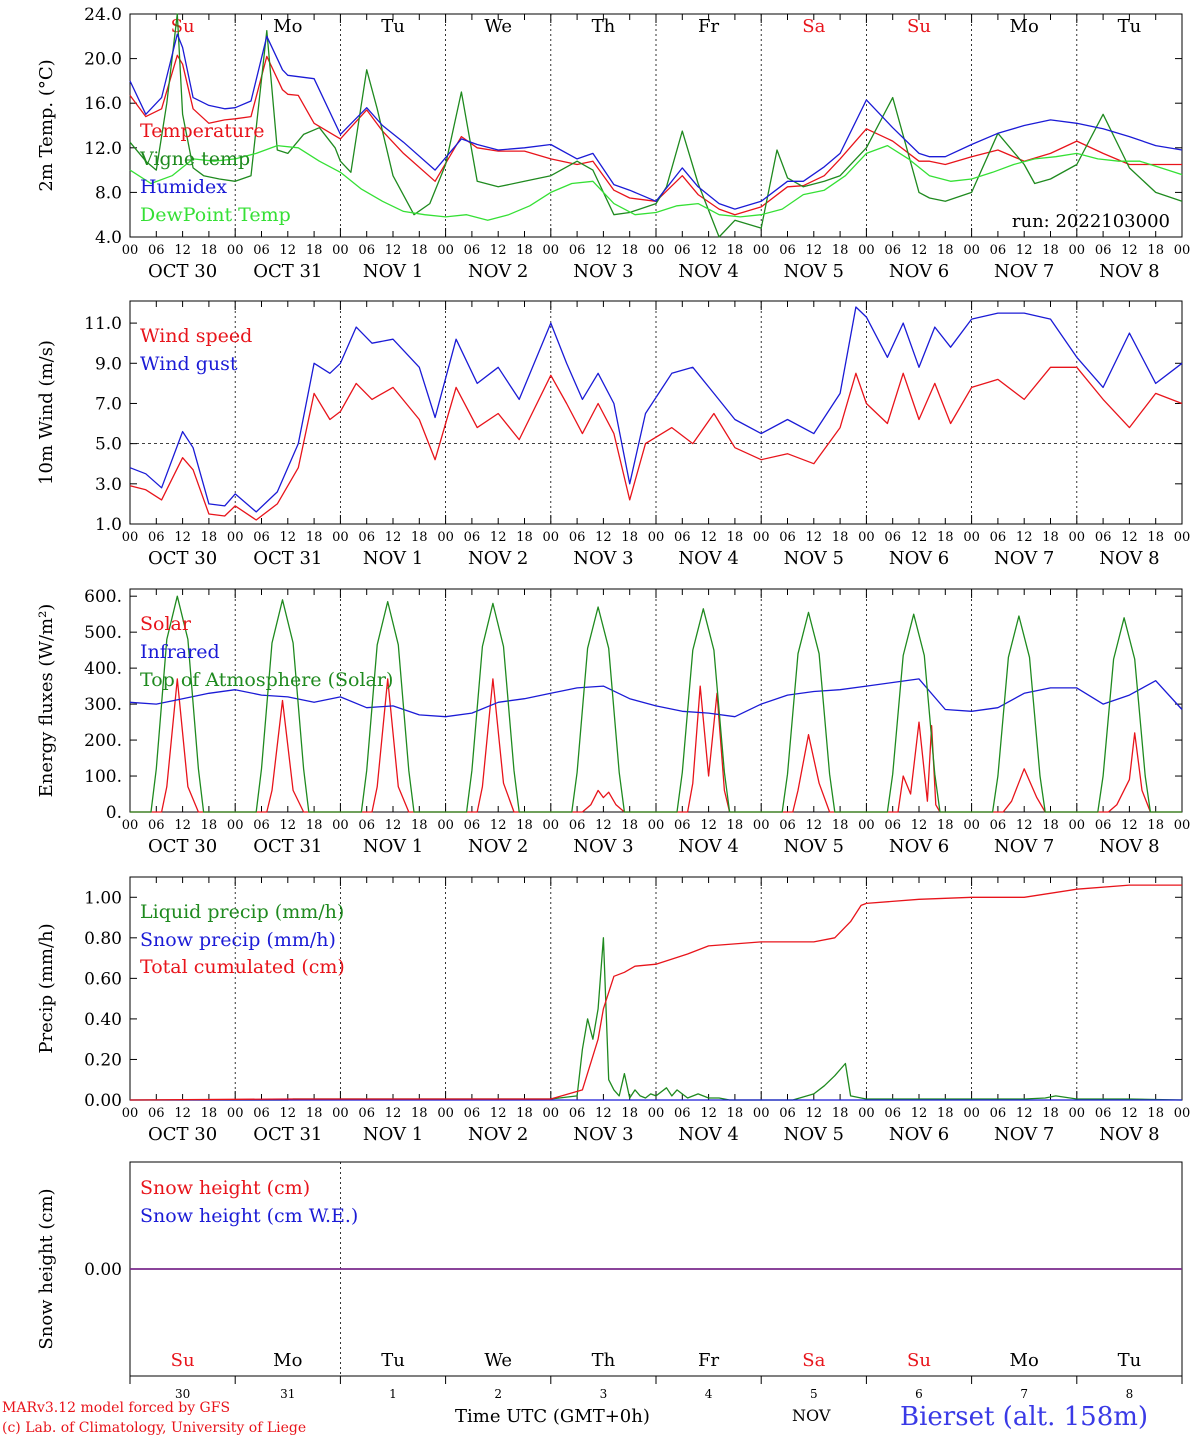  What do you see at coordinates (202, 131) in the screenshot?
I see `legend-entry: Temperature` at bounding box center [202, 131].